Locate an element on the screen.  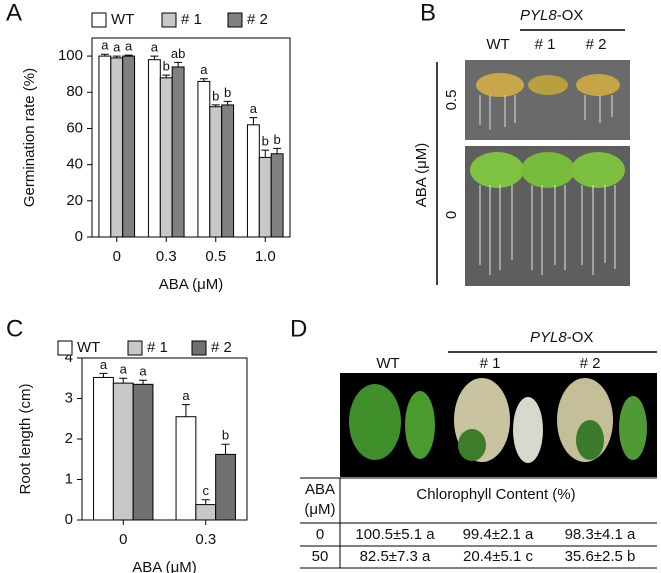
x-tick-label: 1.0 is located at coordinates (265, 256).